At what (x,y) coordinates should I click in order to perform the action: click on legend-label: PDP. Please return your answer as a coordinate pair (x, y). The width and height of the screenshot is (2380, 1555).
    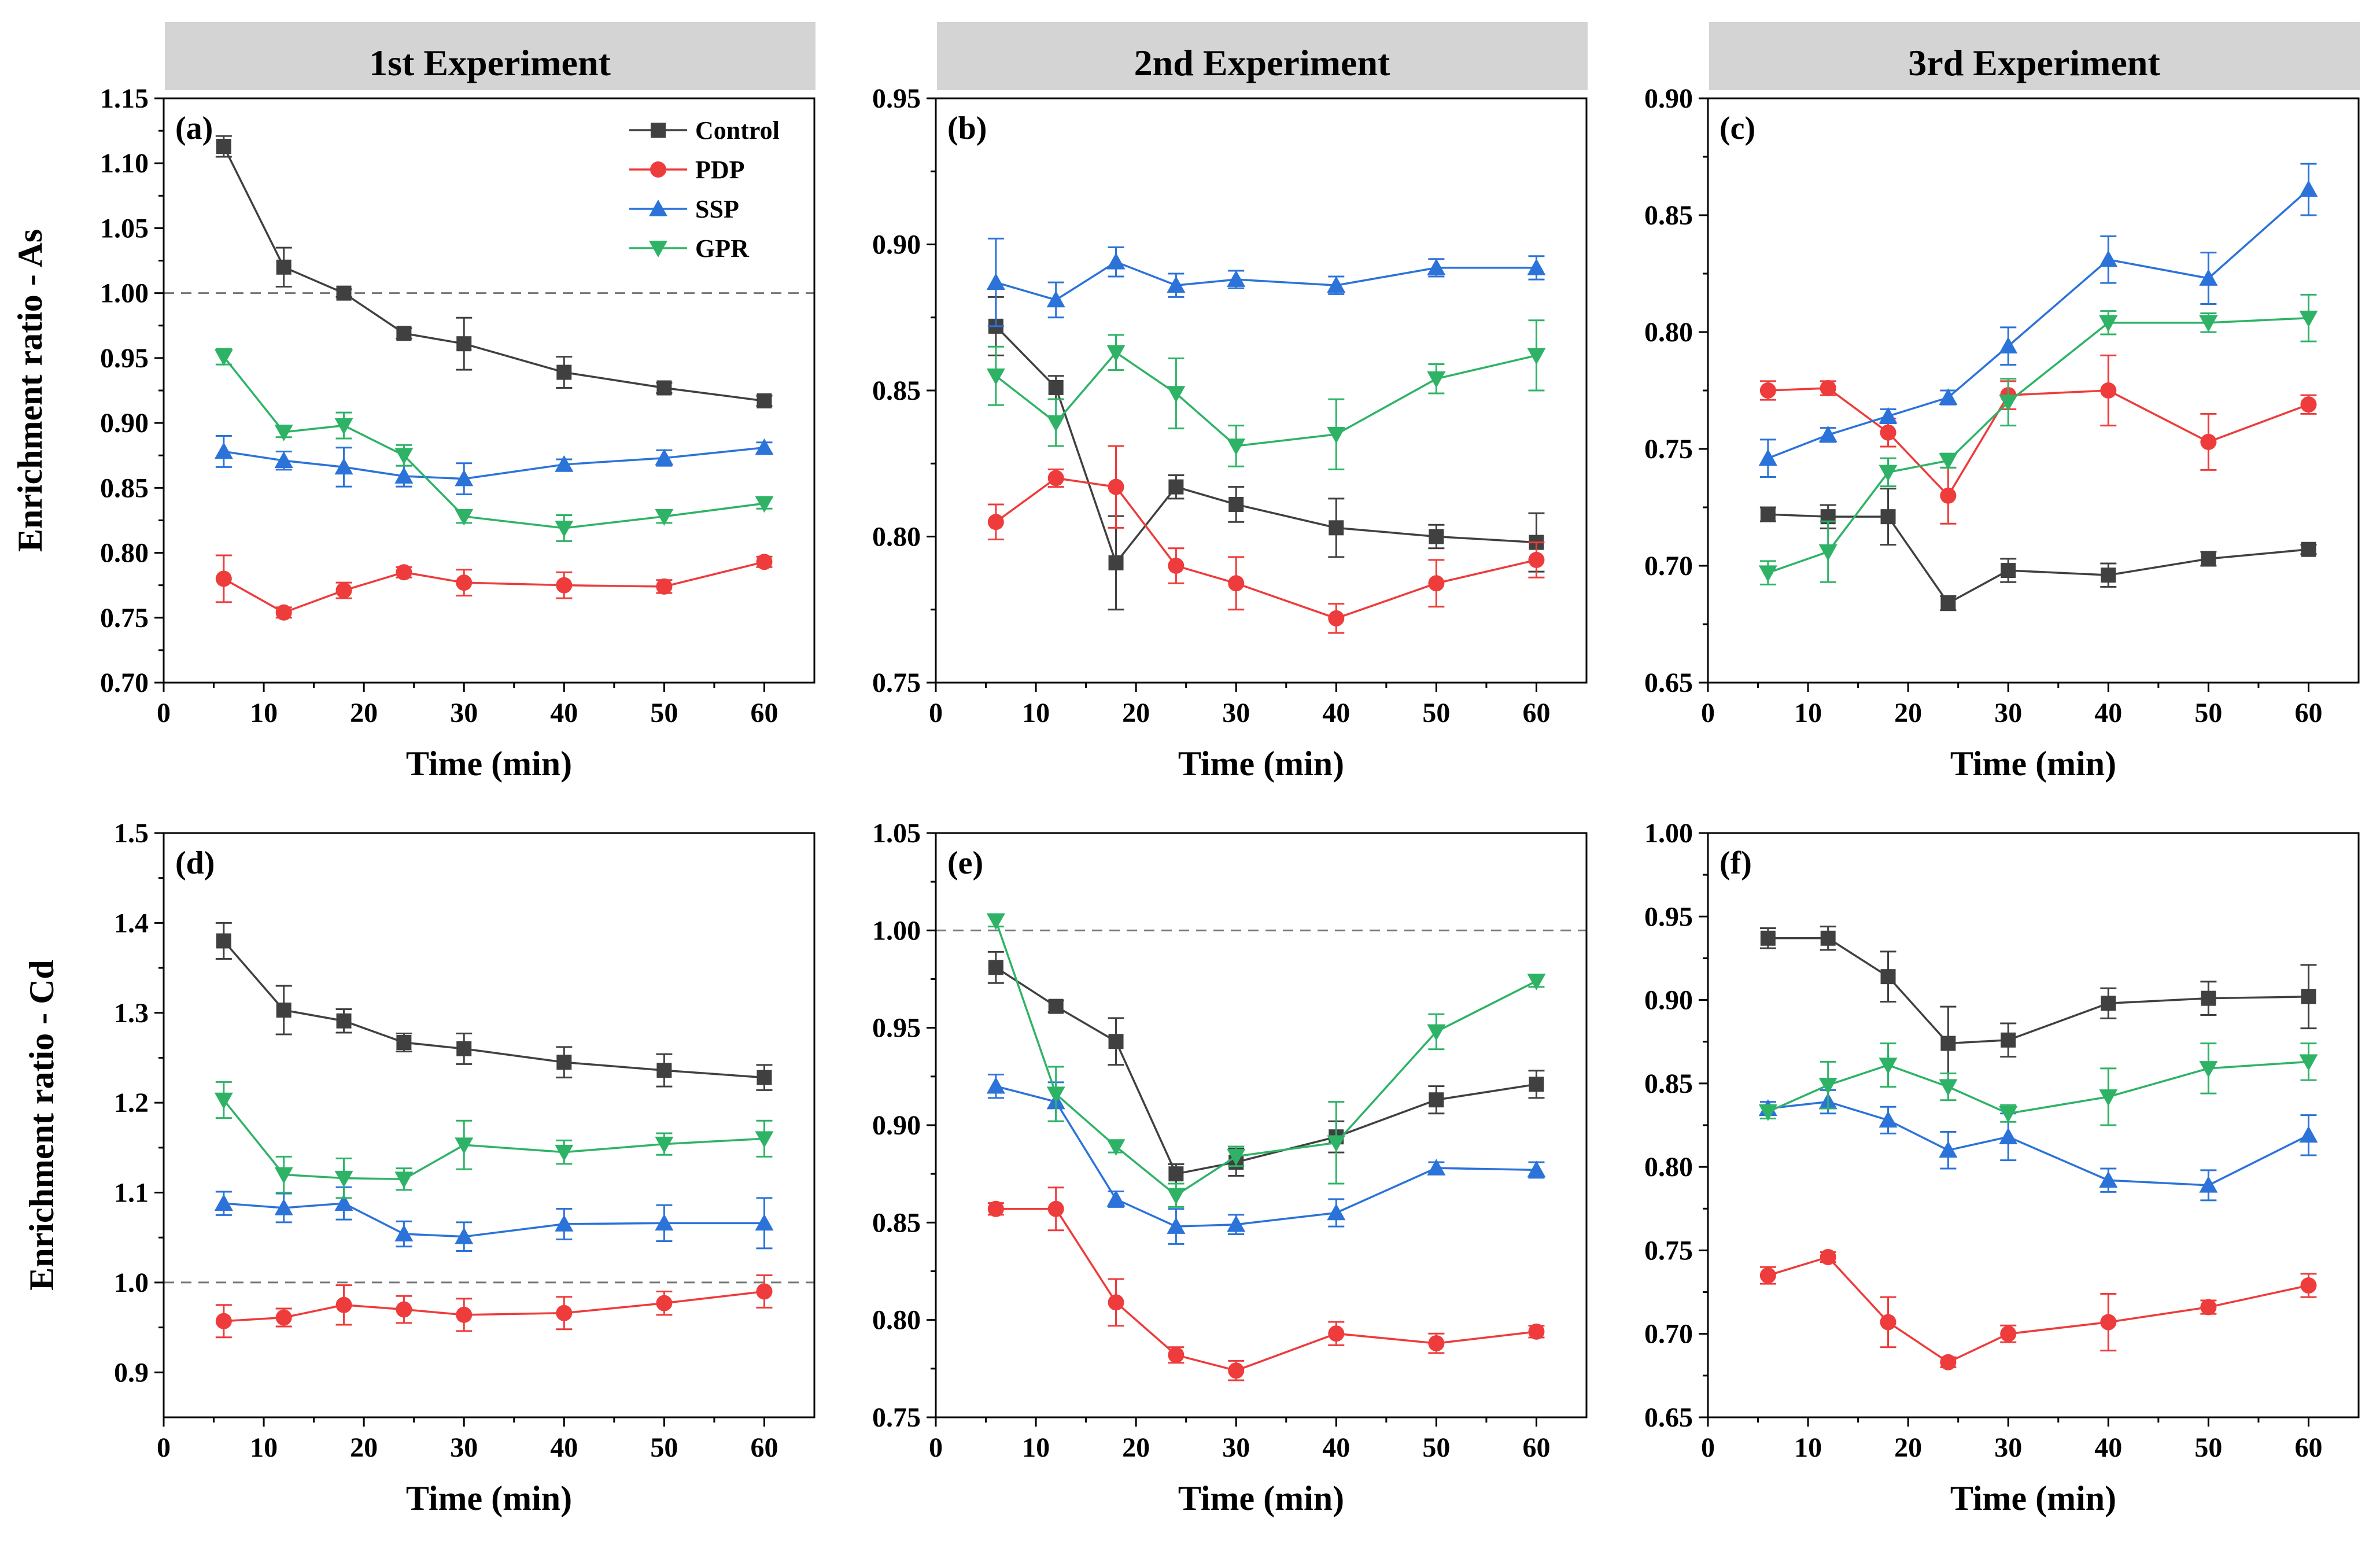
    Looking at the image, I should click on (720, 170).